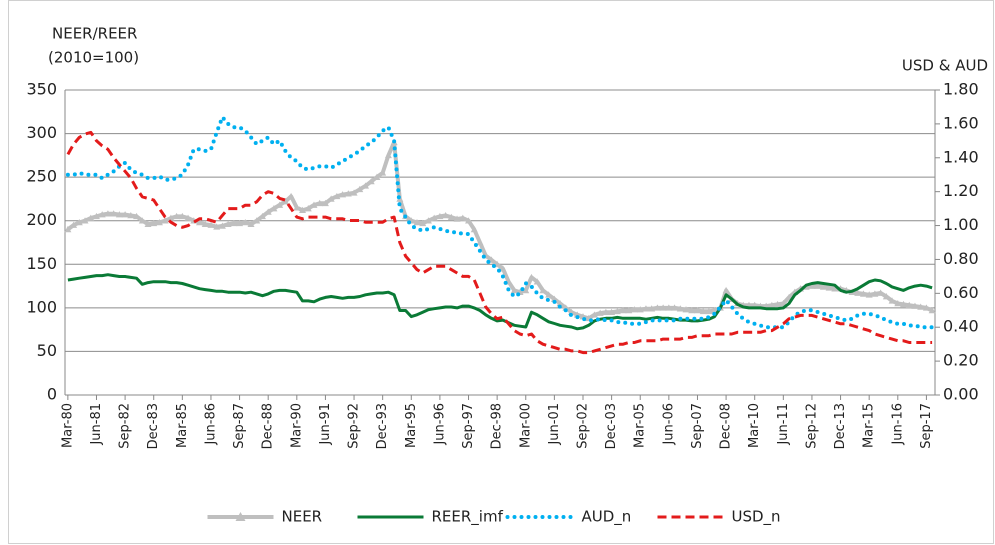 This screenshot has width=995, height=545. What do you see at coordinates (582, 426) in the screenshot?
I see `x-tick-label: Sep-02` at bounding box center [582, 426].